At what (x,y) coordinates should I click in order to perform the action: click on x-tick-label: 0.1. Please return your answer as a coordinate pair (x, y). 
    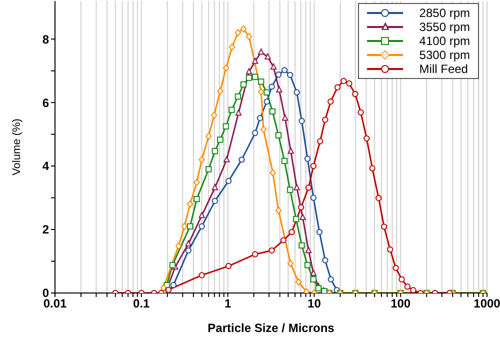
    Looking at the image, I should click on (141, 303).